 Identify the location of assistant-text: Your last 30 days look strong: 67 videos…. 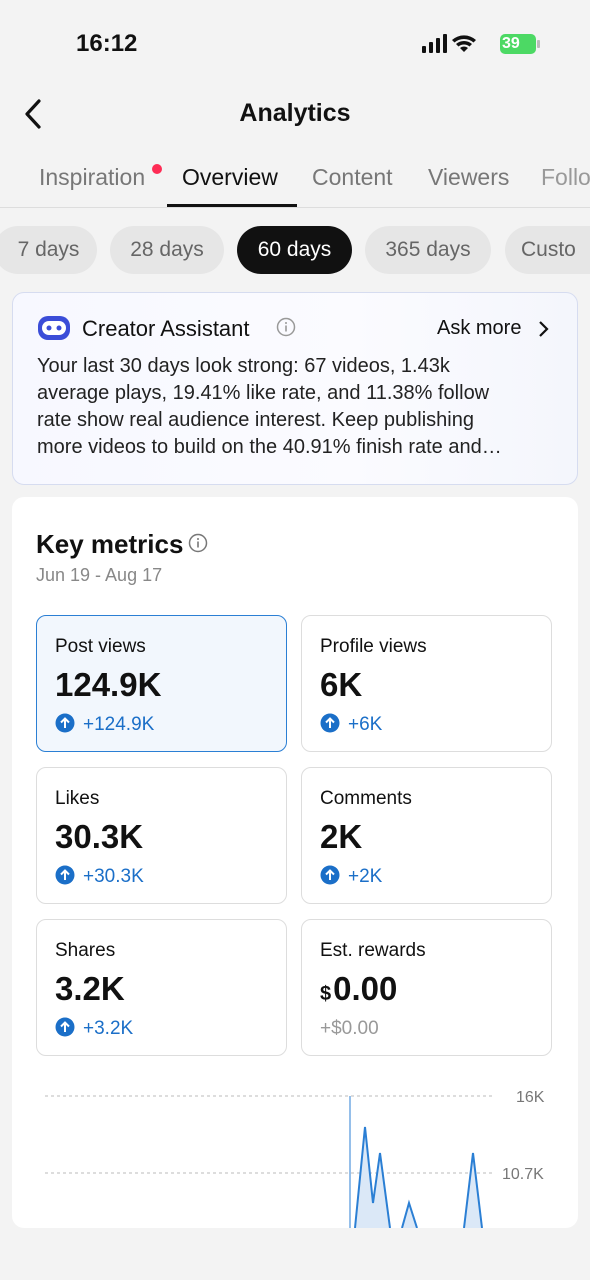
(269, 407).